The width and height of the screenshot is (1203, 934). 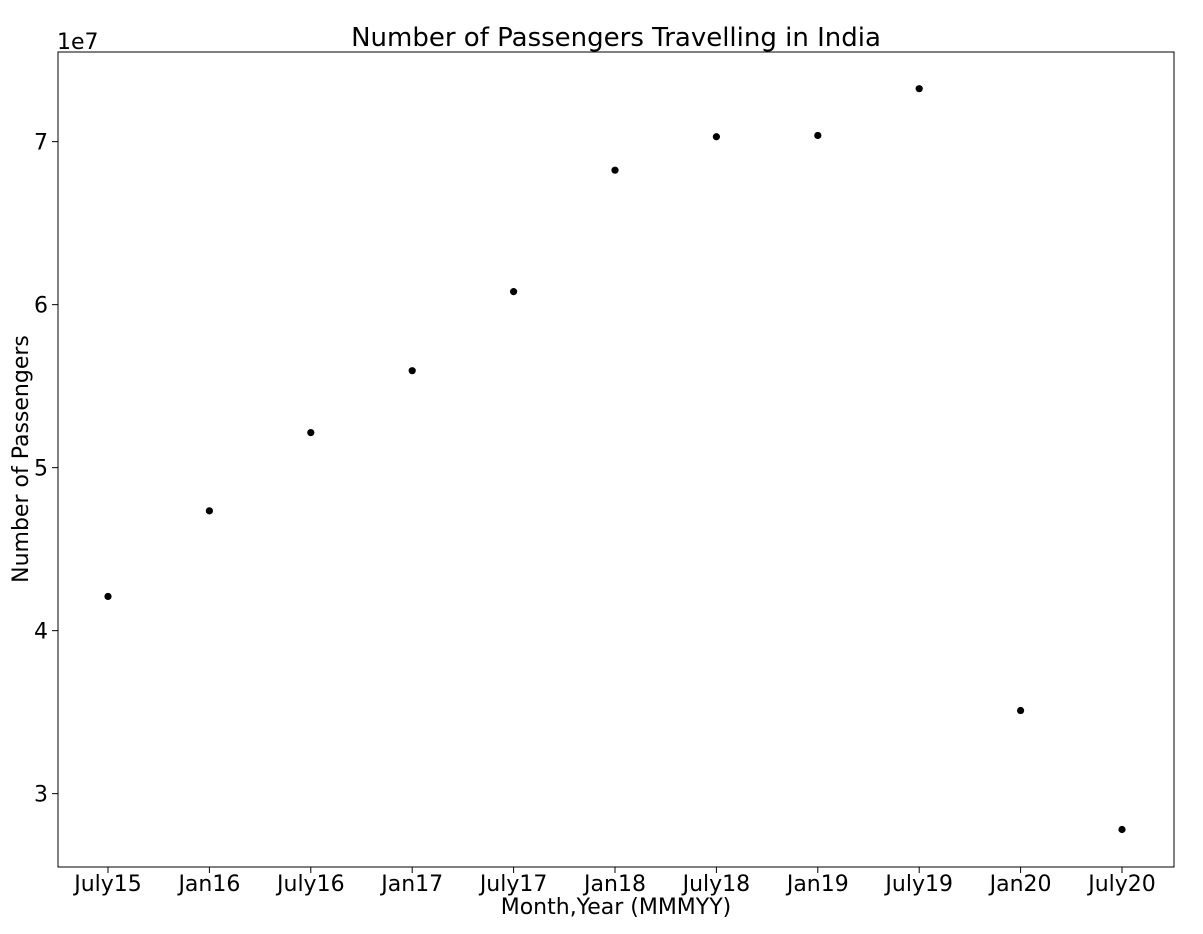 What do you see at coordinates (817, 884) in the screenshot?
I see `x-tick-label: Jan19` at bounding box center [817, 884].